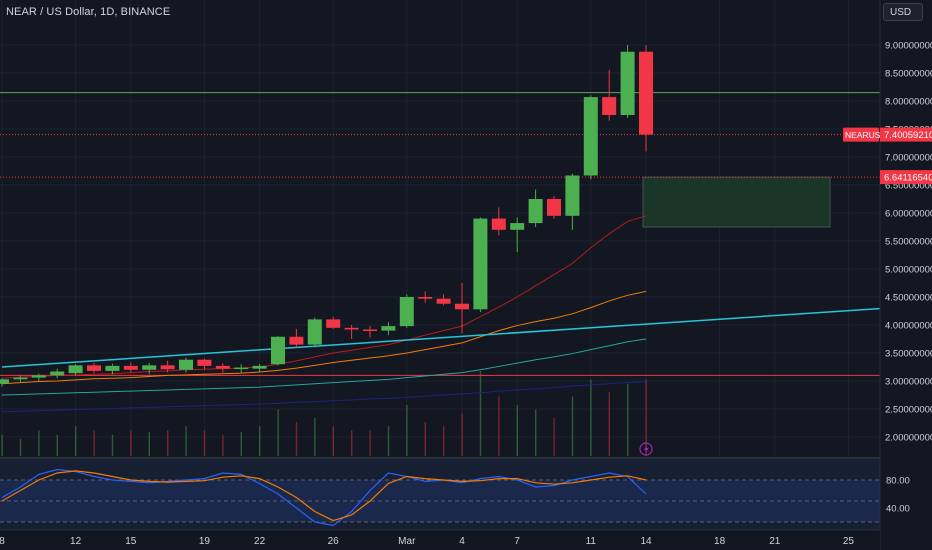  I want to click on x-tick-label: 26, so click(334, 541).